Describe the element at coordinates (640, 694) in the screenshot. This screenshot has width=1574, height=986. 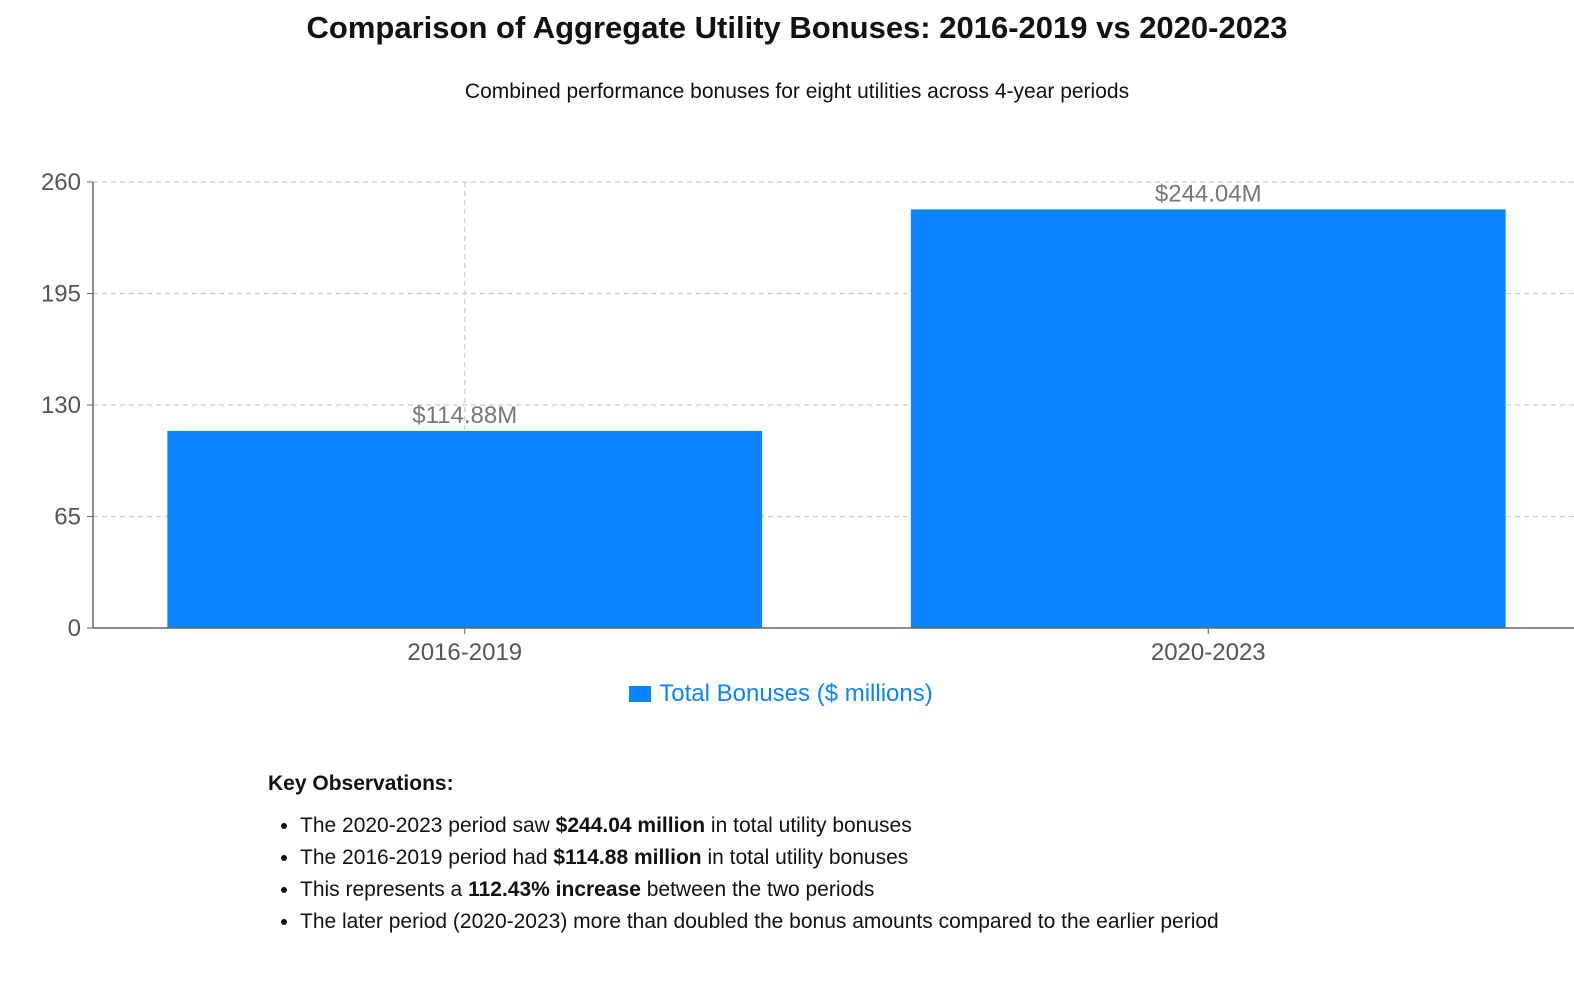
I see `legend-swatch` at that location.